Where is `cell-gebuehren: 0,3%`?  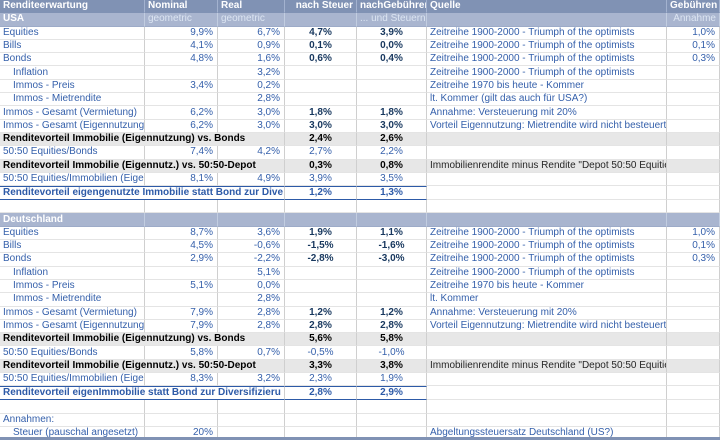 cell-gebuehren: 0,3% is located at coordinates (693, 260).